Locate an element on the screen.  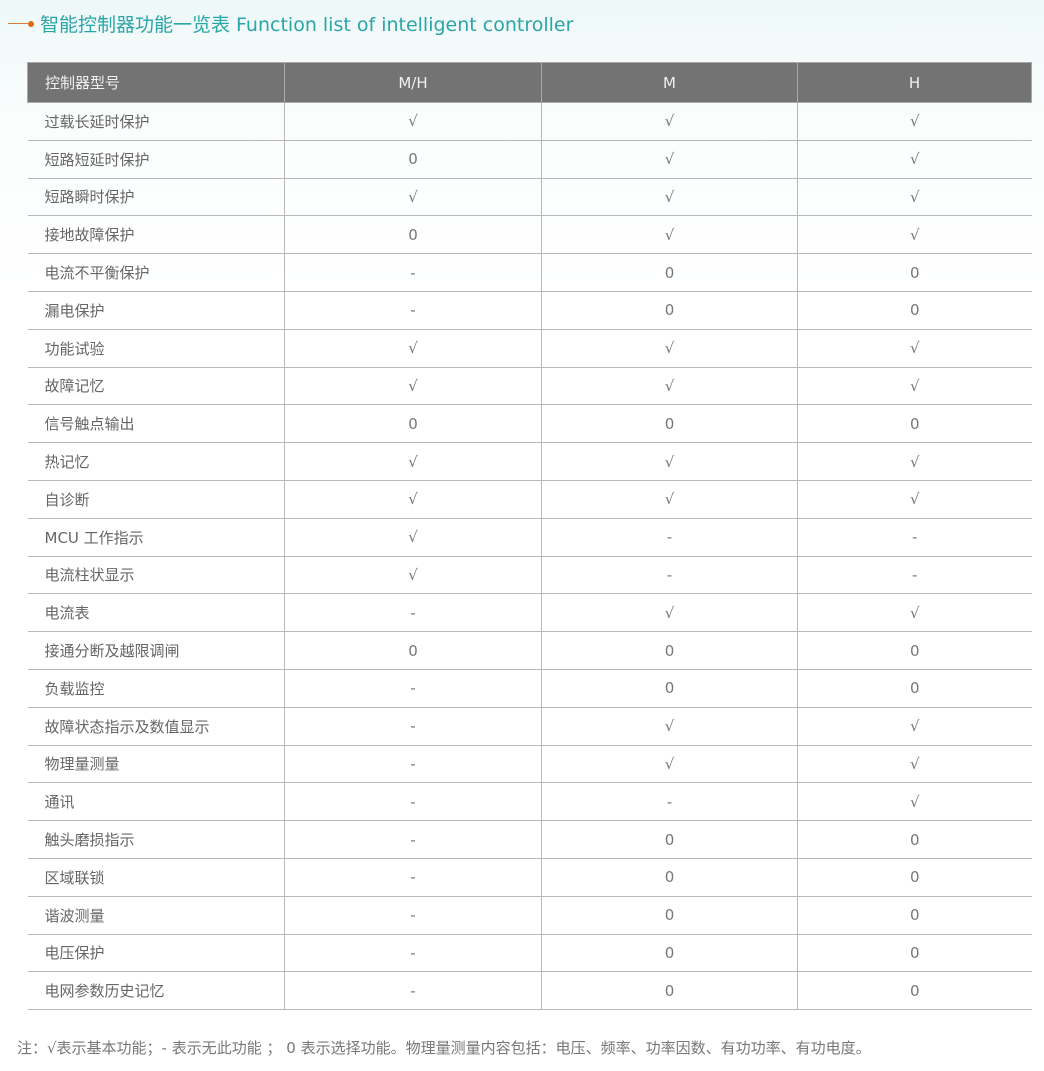
function-name-cell: 通讯 is located at coordinates (156, 802).